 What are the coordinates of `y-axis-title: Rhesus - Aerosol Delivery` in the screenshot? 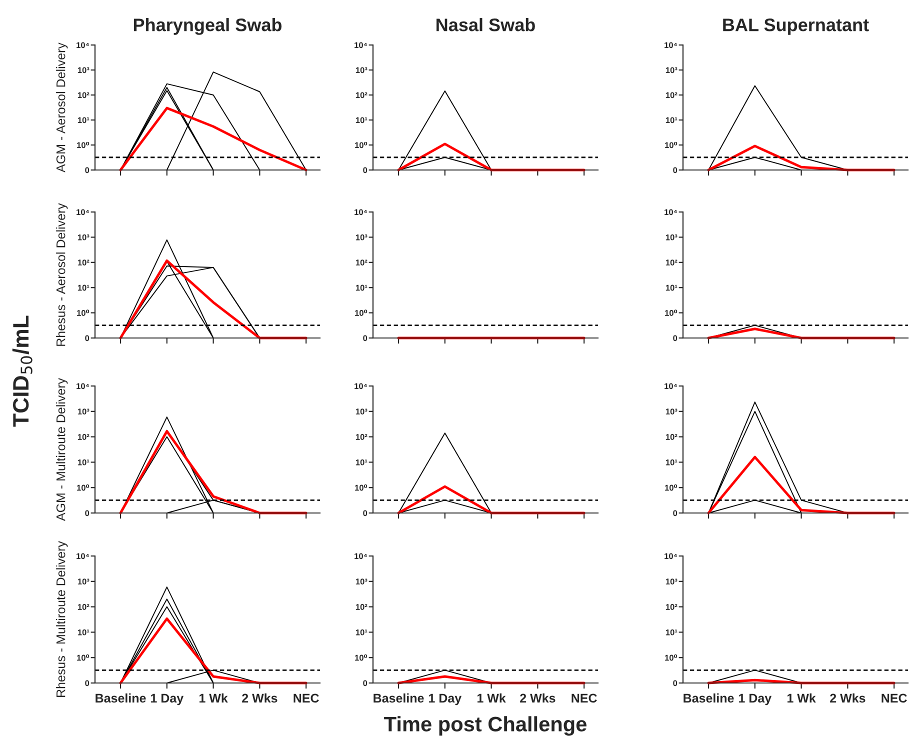 It's located at (62, 274).